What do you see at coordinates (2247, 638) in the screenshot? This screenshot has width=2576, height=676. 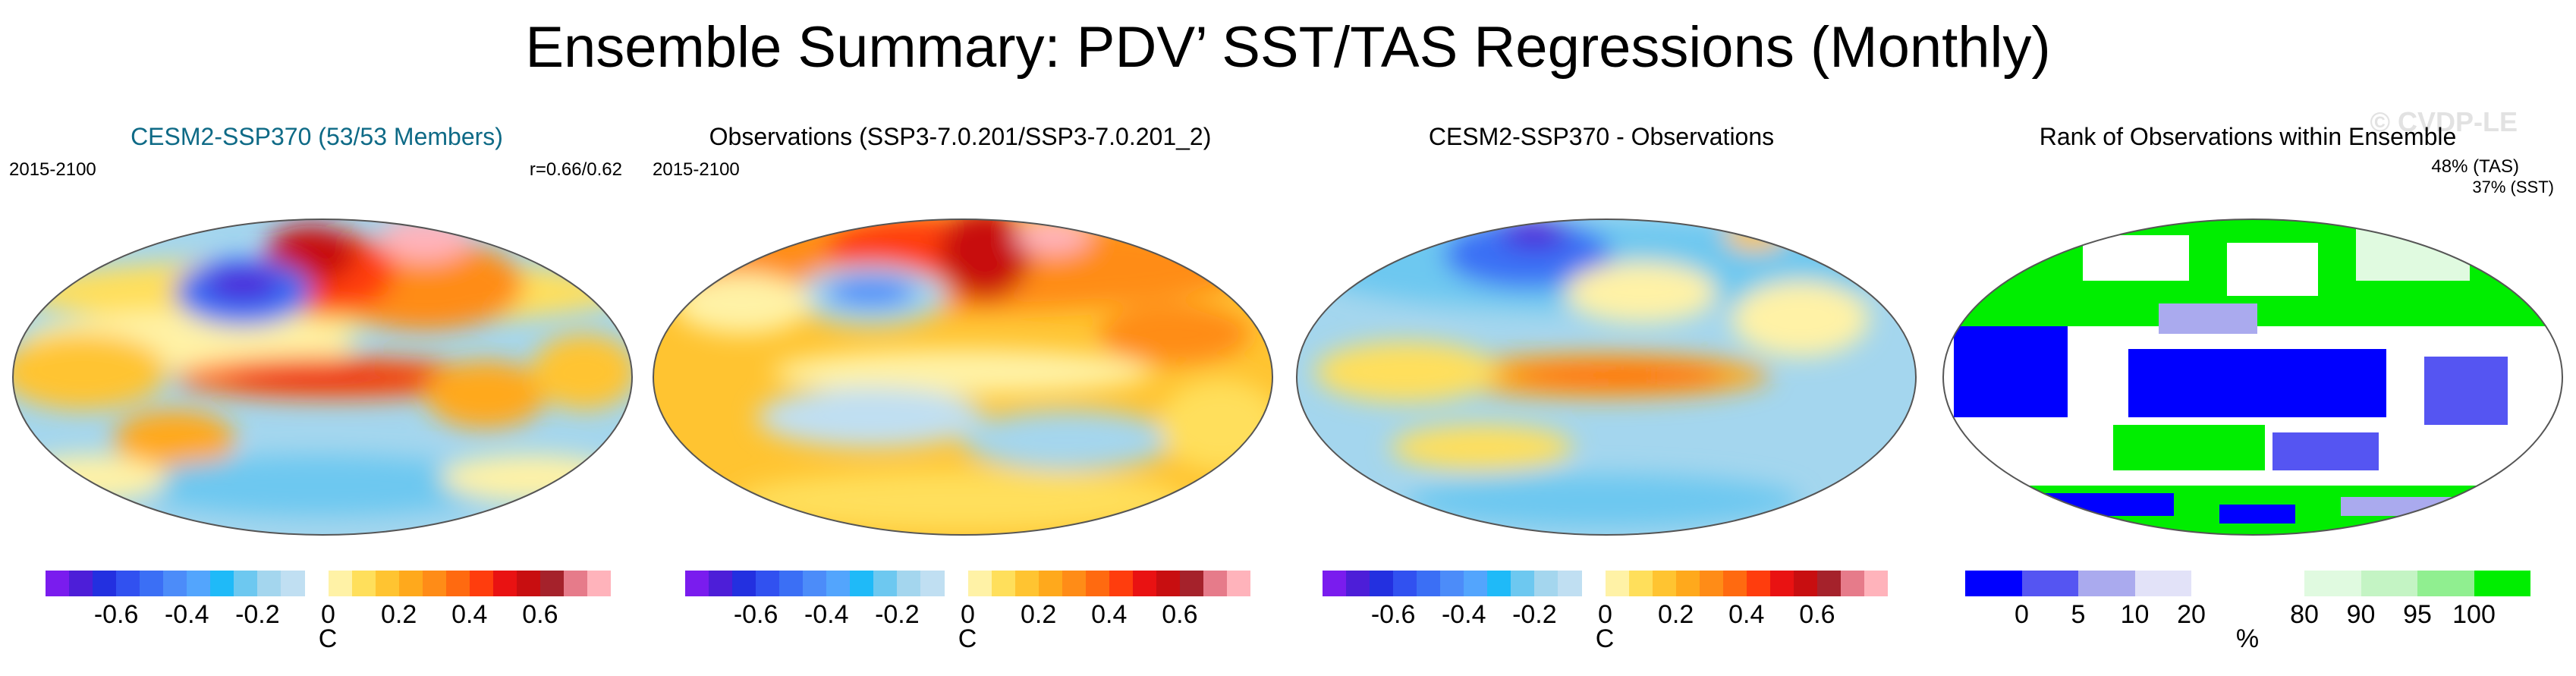 I see `colorbar-unit: %` at bounding box center [2247, 638].